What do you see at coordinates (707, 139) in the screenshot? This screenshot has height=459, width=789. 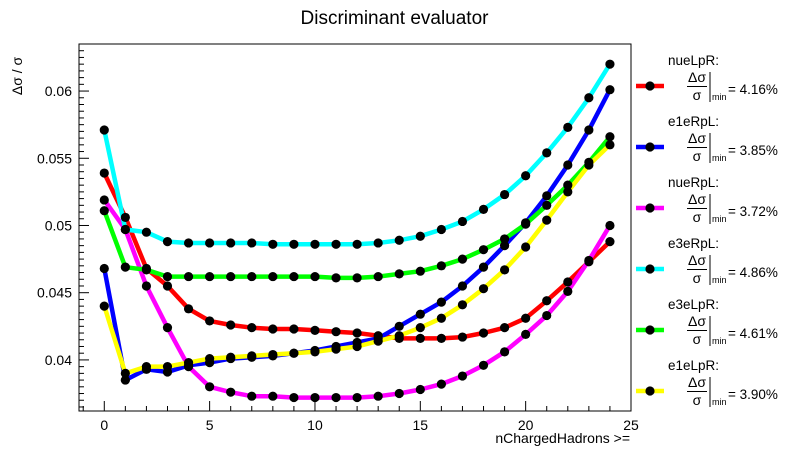 I see `legend-entry: e1eRpL:Δσ σ min = 3.85%` at bounding box center [707, 139].